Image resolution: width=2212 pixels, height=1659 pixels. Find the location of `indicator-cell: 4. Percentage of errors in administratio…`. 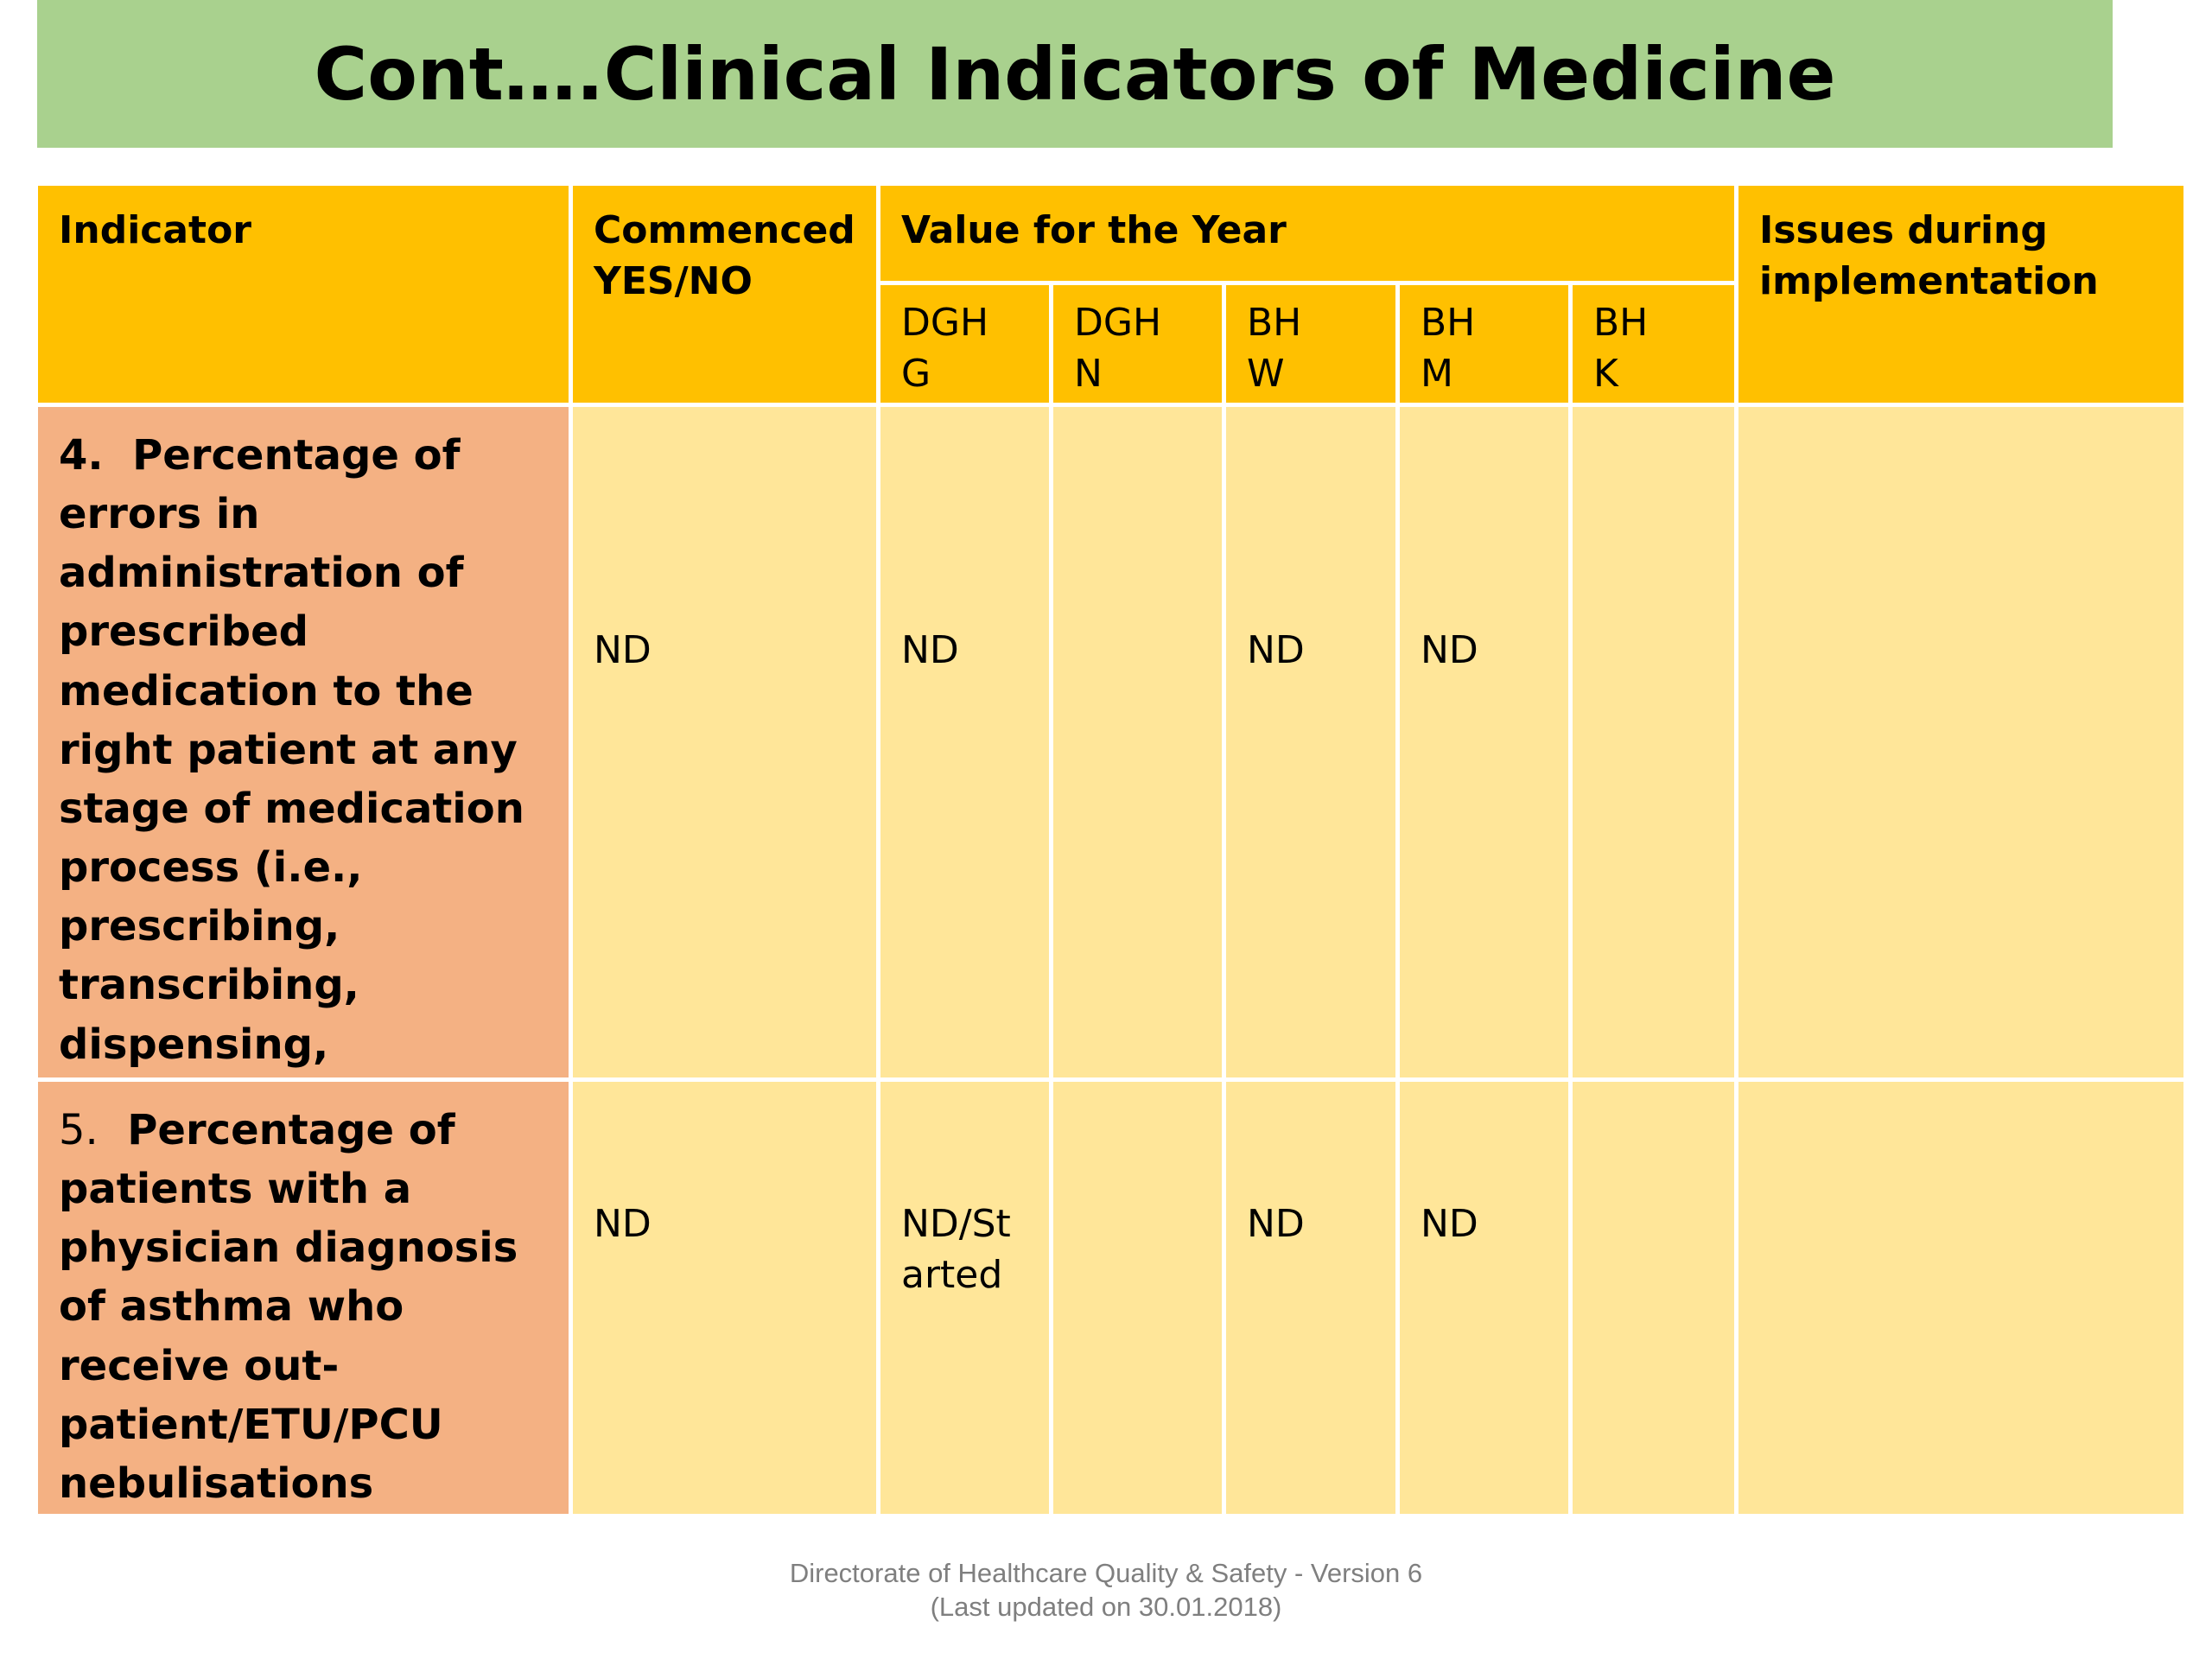

indicator-cell: 4. Percentage of errors in administratio… is located at coordinates (303, 796).